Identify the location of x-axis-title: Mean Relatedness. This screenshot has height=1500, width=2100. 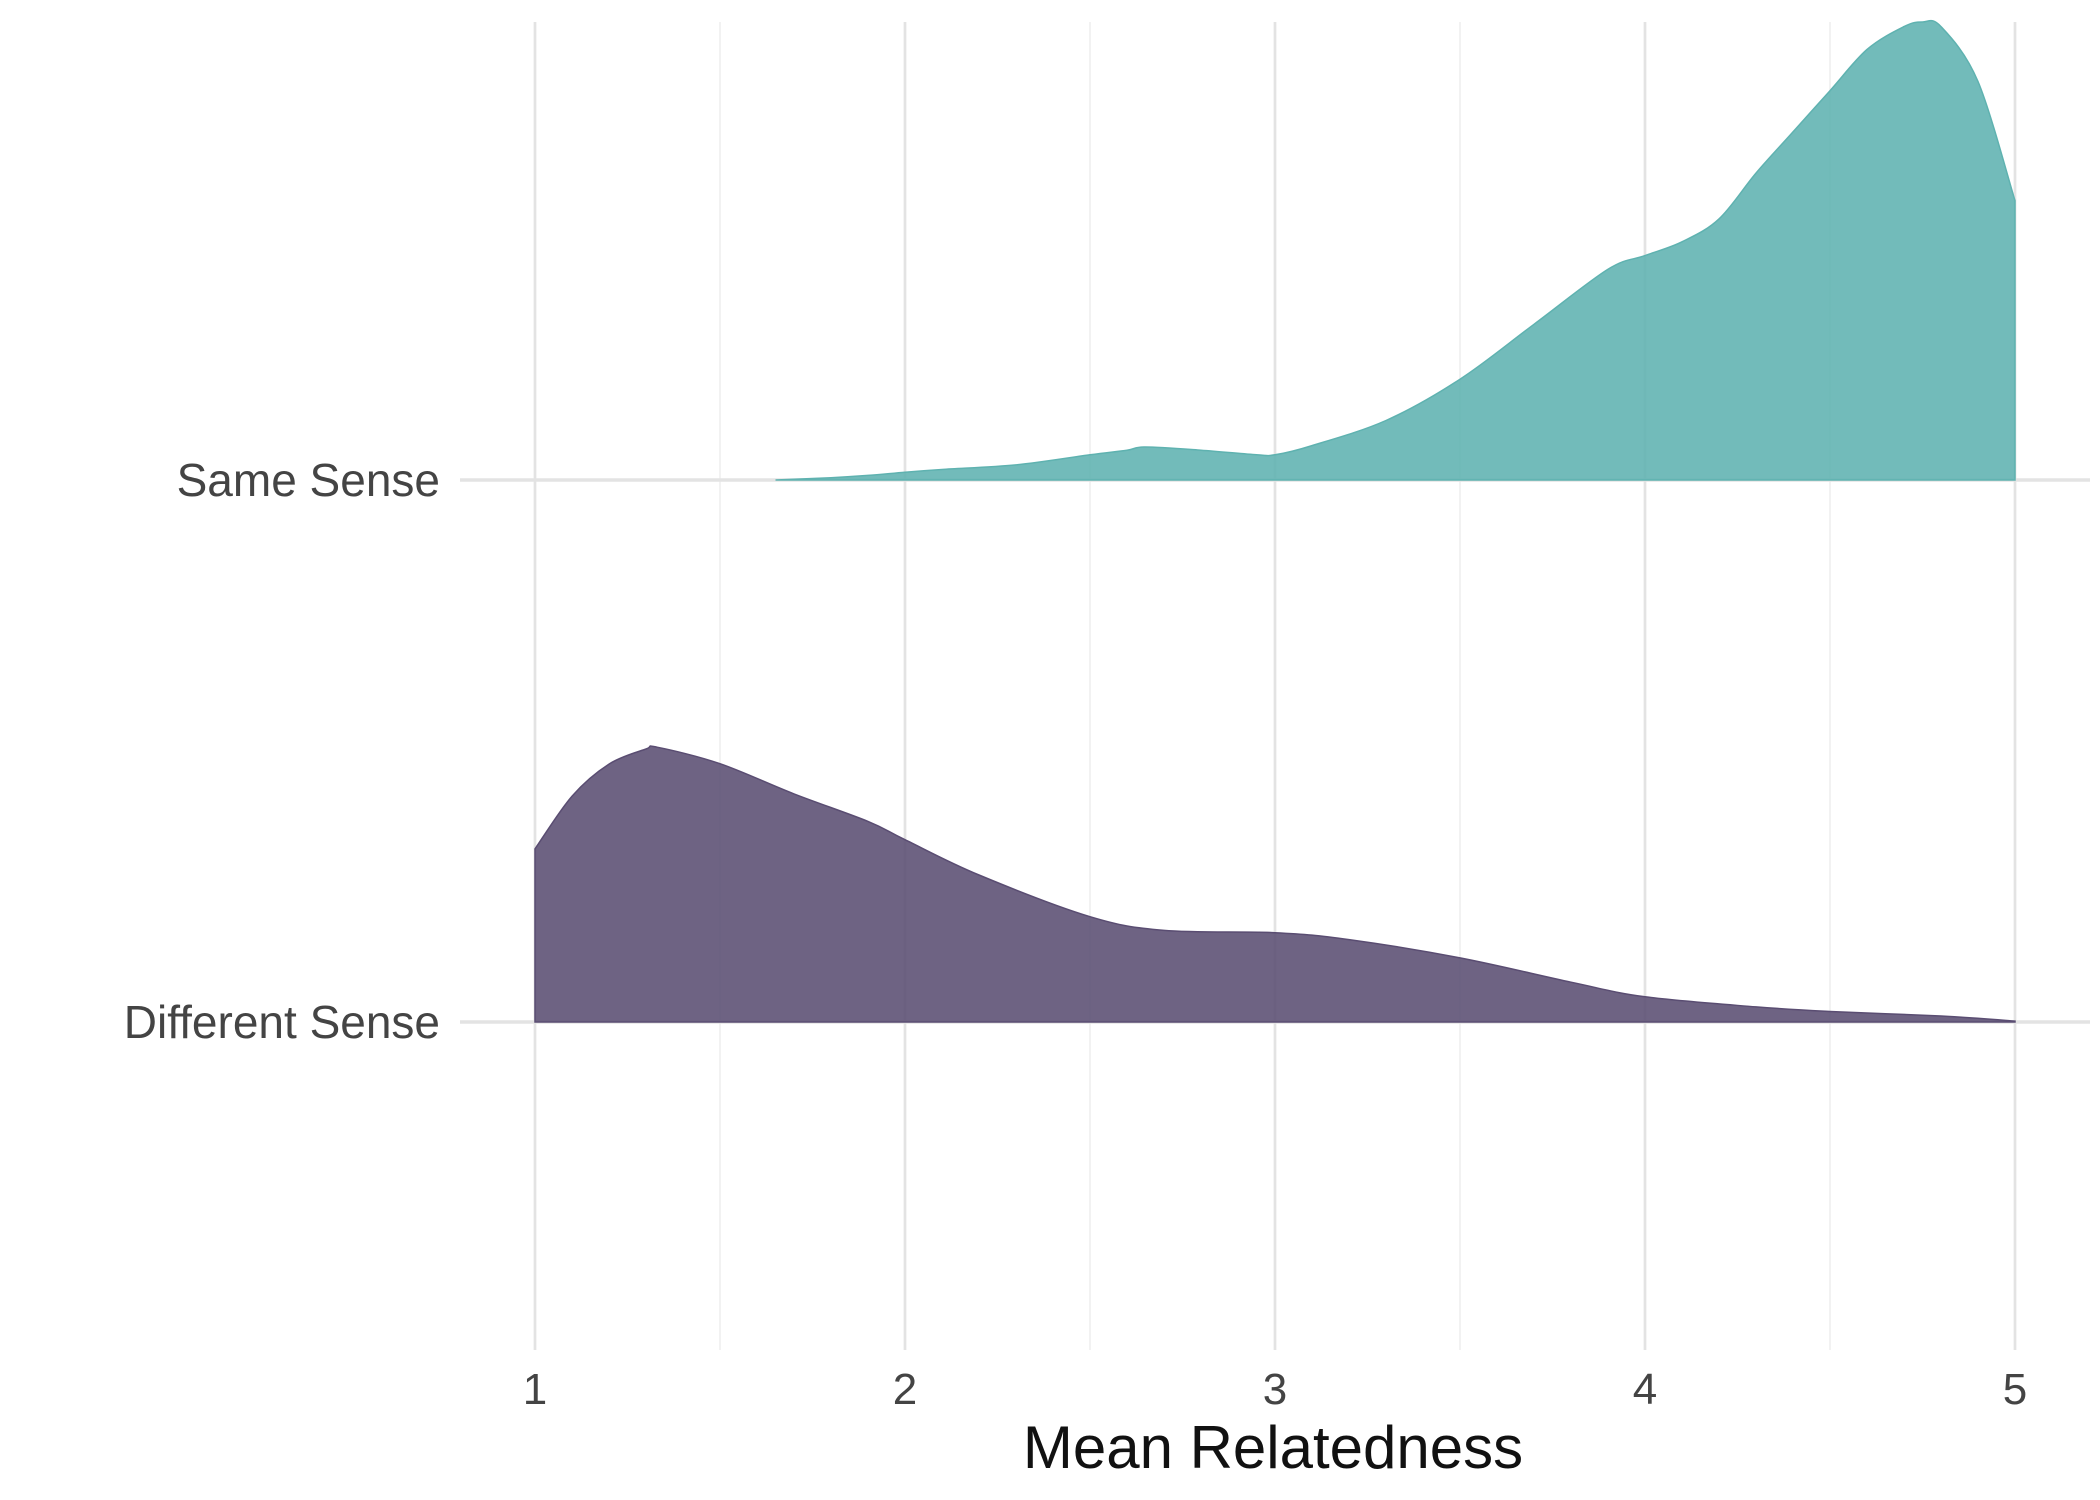
(1273, 1447).